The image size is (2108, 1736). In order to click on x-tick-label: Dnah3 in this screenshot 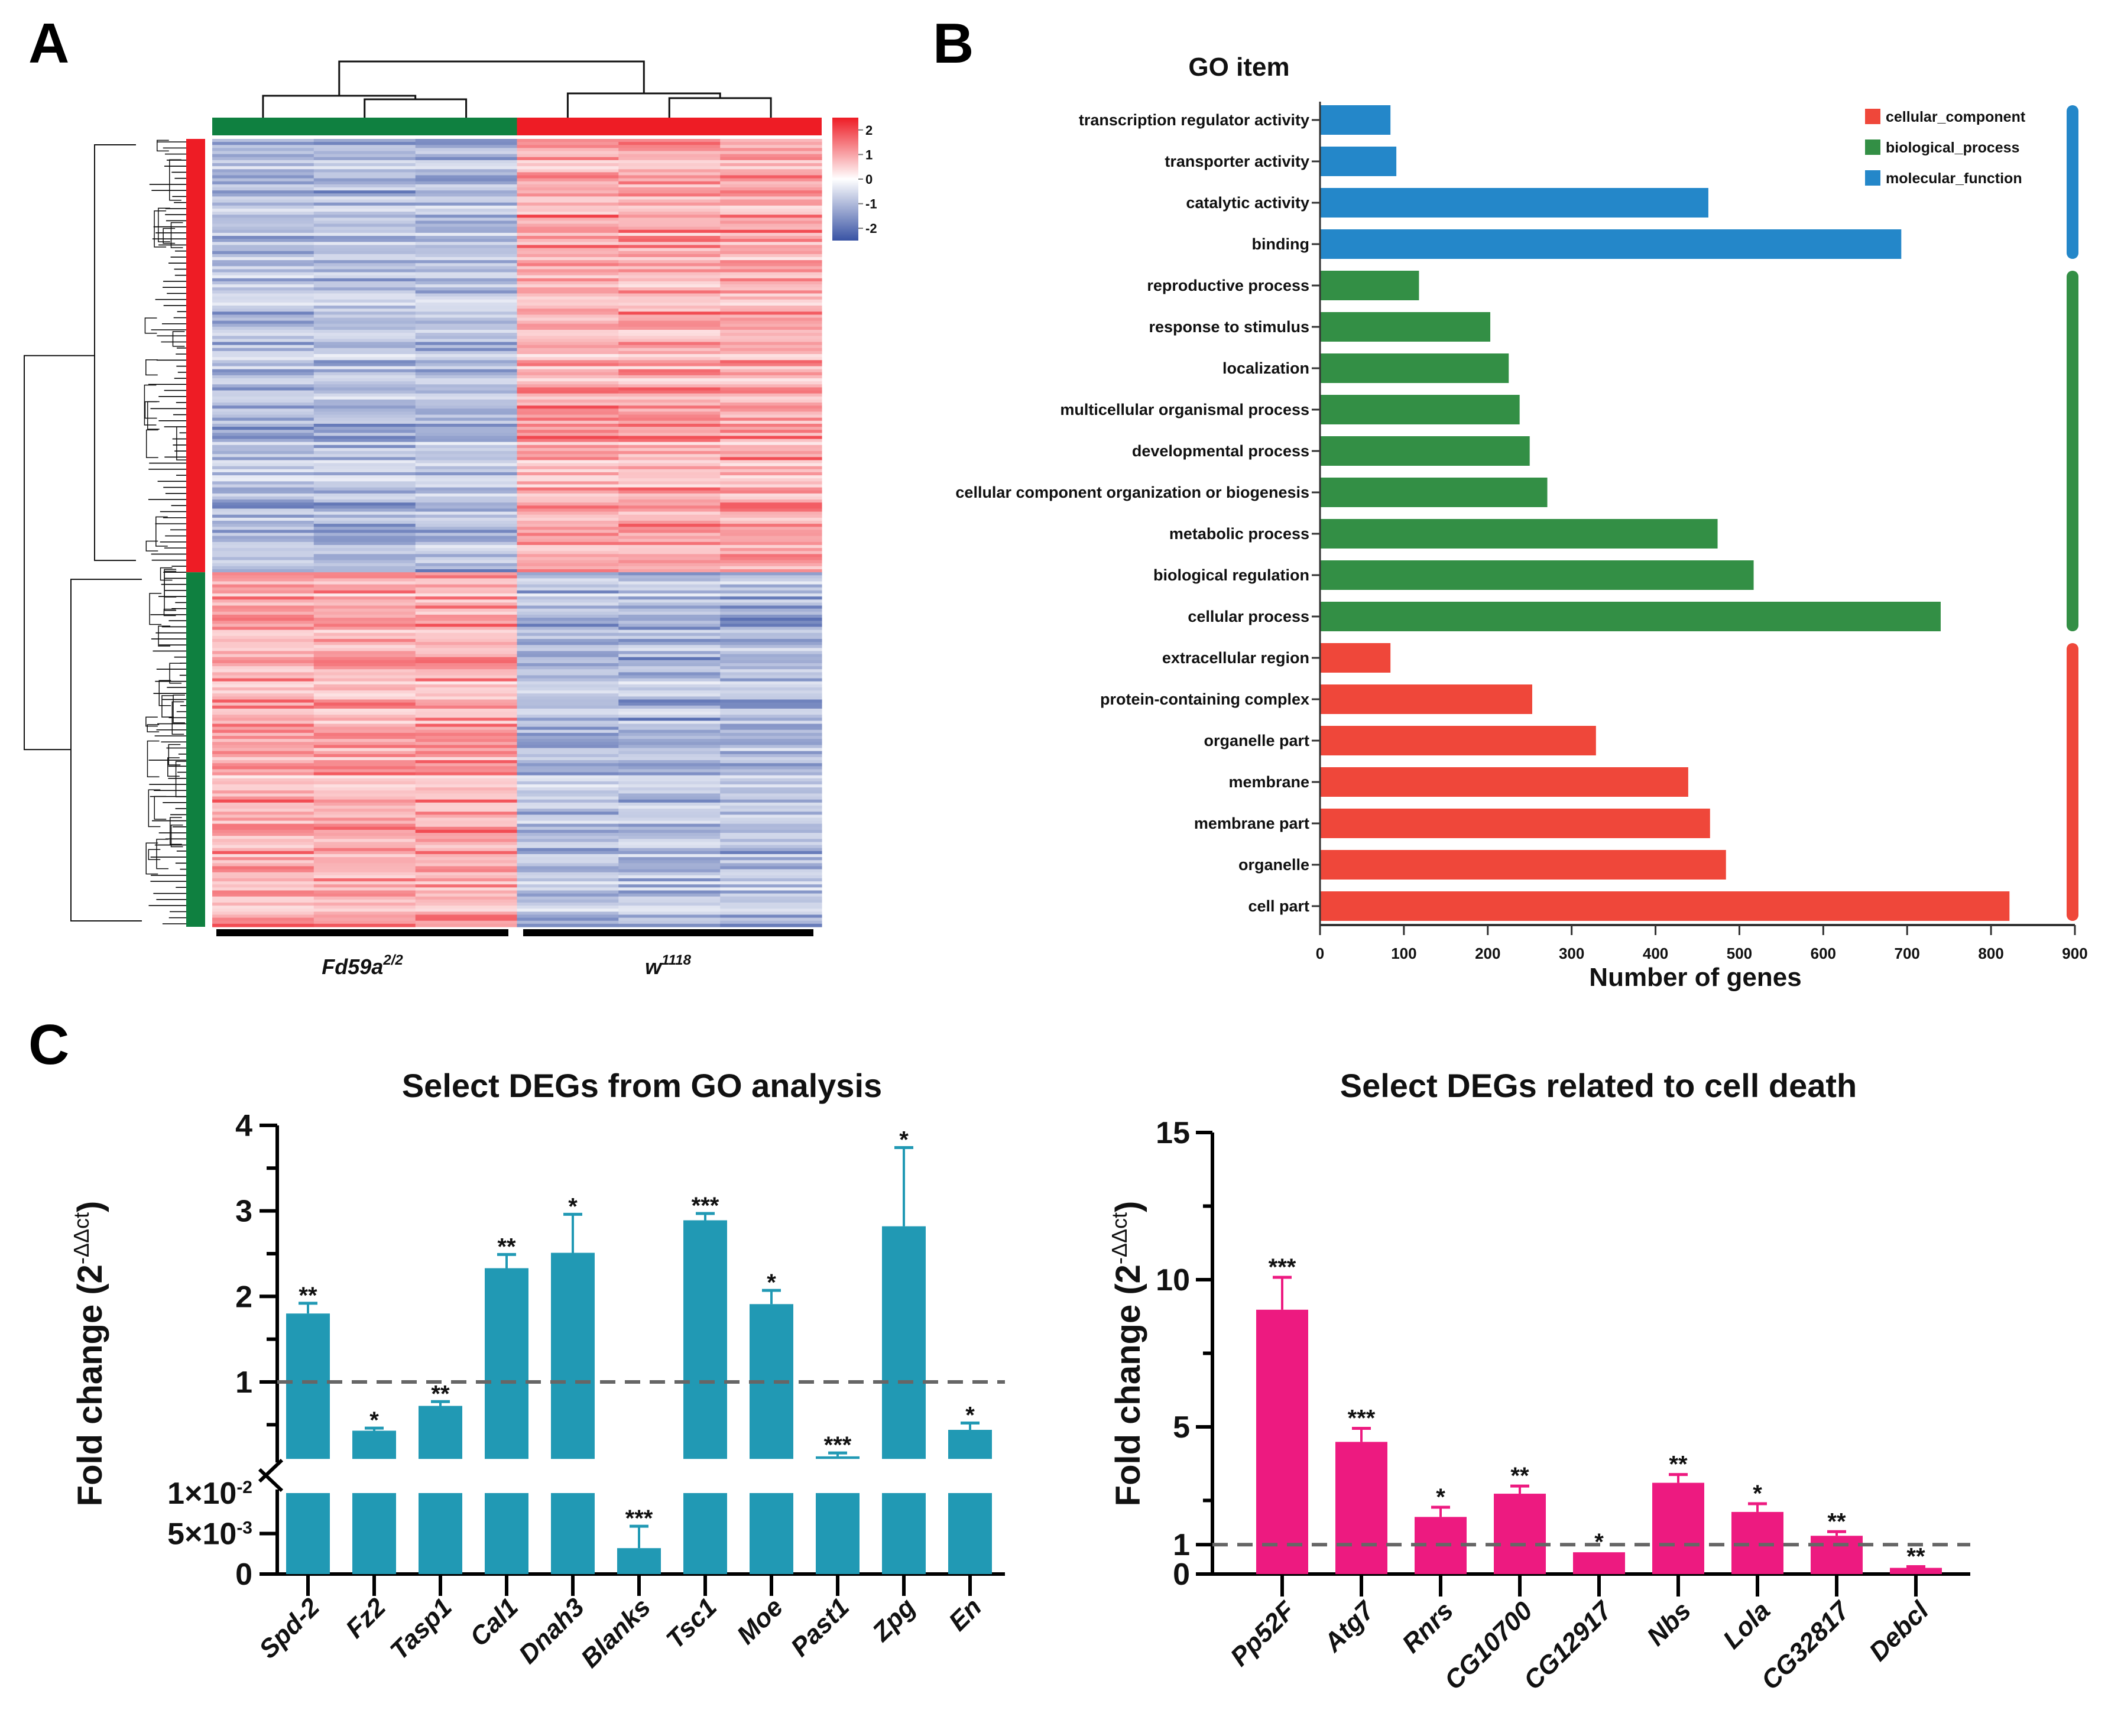, I will do `click(551, 1630)`.